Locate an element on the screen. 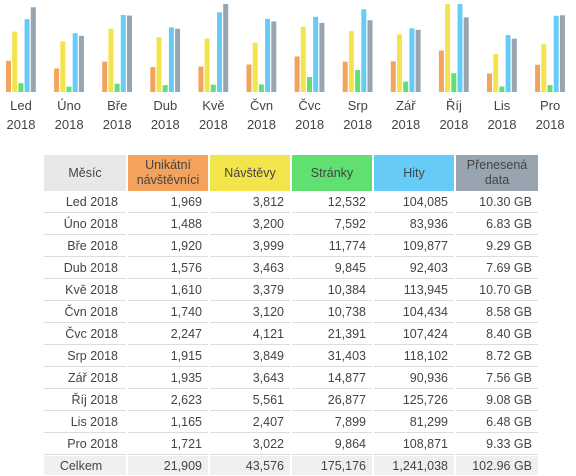 The width and height of the screenshot is (576, 476). cell-visits: 2,407 is located at coordinates (250, 422).